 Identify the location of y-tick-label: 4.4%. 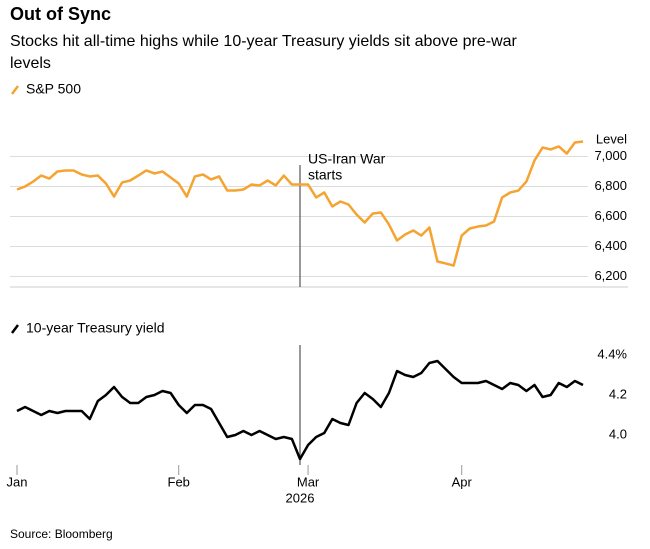
(612, 353).